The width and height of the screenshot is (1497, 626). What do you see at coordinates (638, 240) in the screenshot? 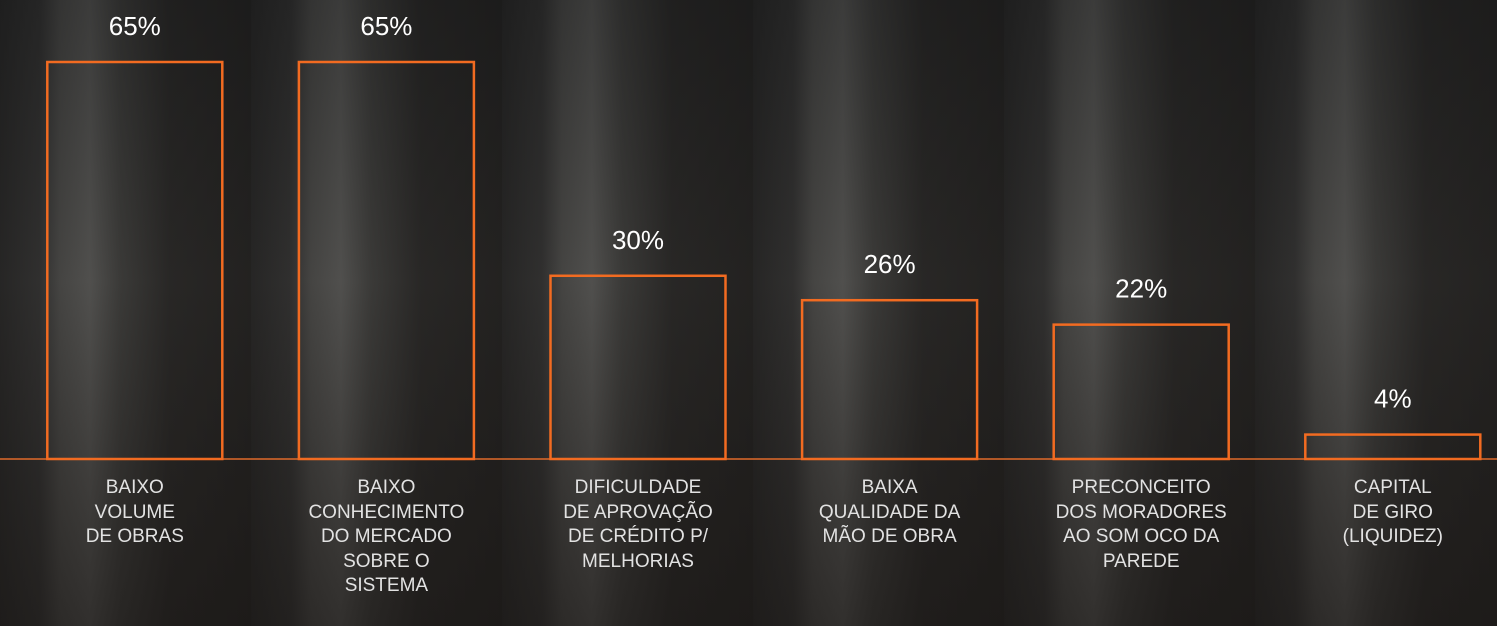
I see `value-label: 30%` at bounding box center [638, 240].